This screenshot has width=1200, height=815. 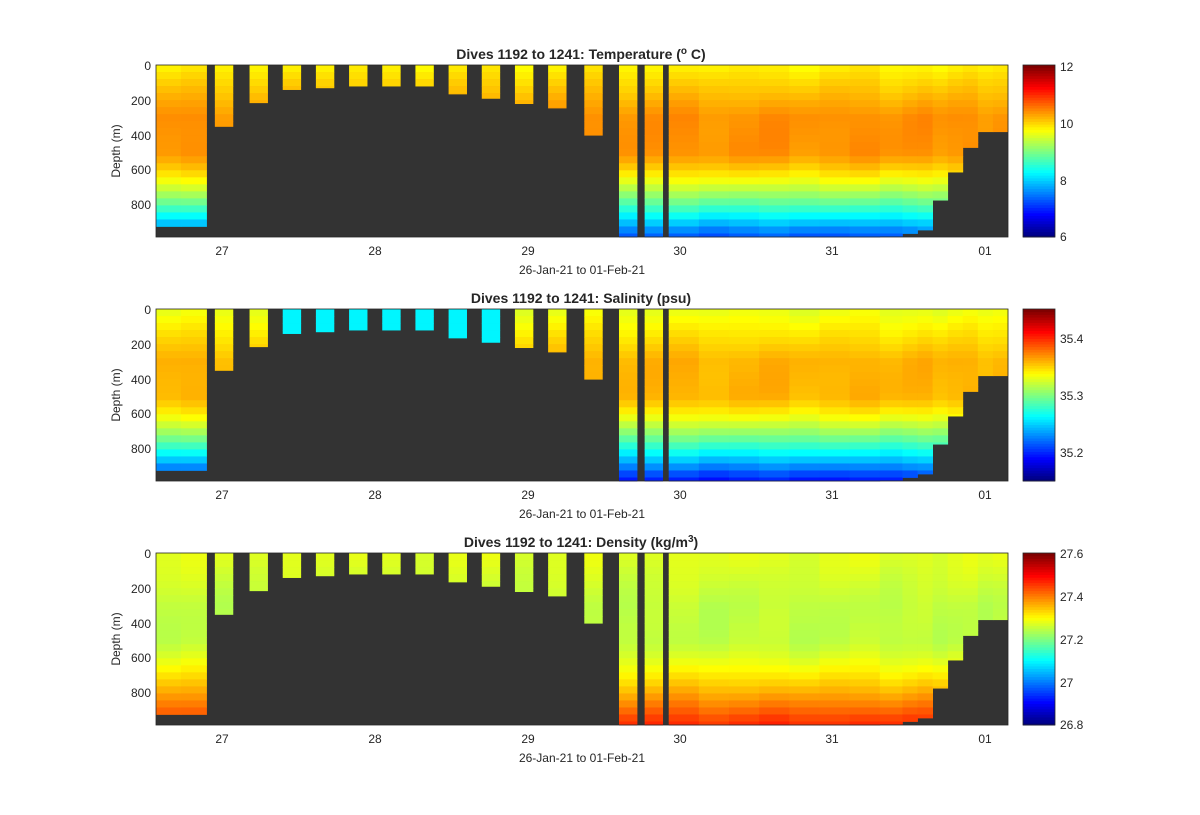 What do you see at coordinates (580, 54) in the screenshot?
I see `temperature-title: Dives 1192 to 1241: Temperature (o C)` at bounding box center [580, 54].